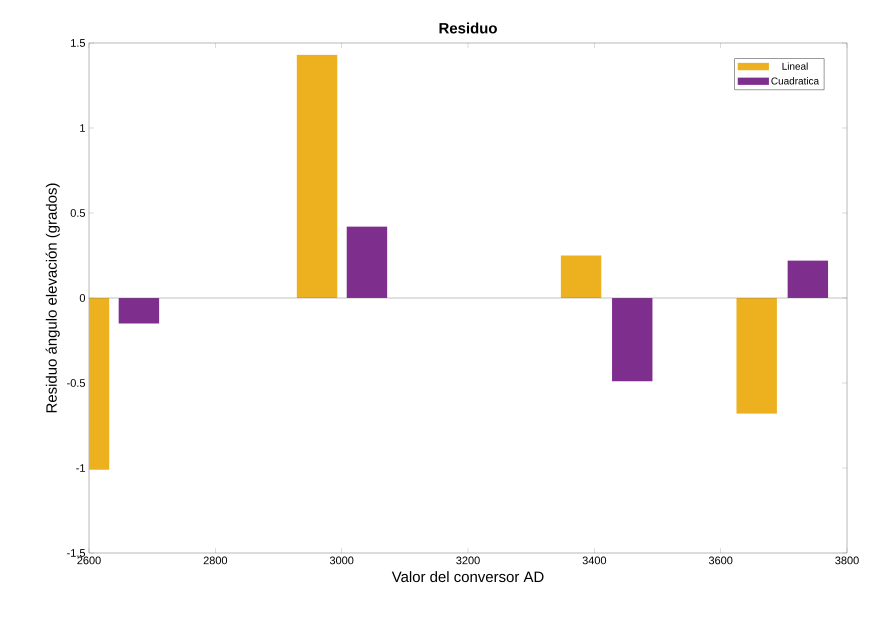 Image resolution: width=873 pixels, height=620 pixels. What do you see at coordinates (468, 576) in the screenshot?
I see `x-axis-title: Valor del conversor AD` at bounding box center [468, 576].